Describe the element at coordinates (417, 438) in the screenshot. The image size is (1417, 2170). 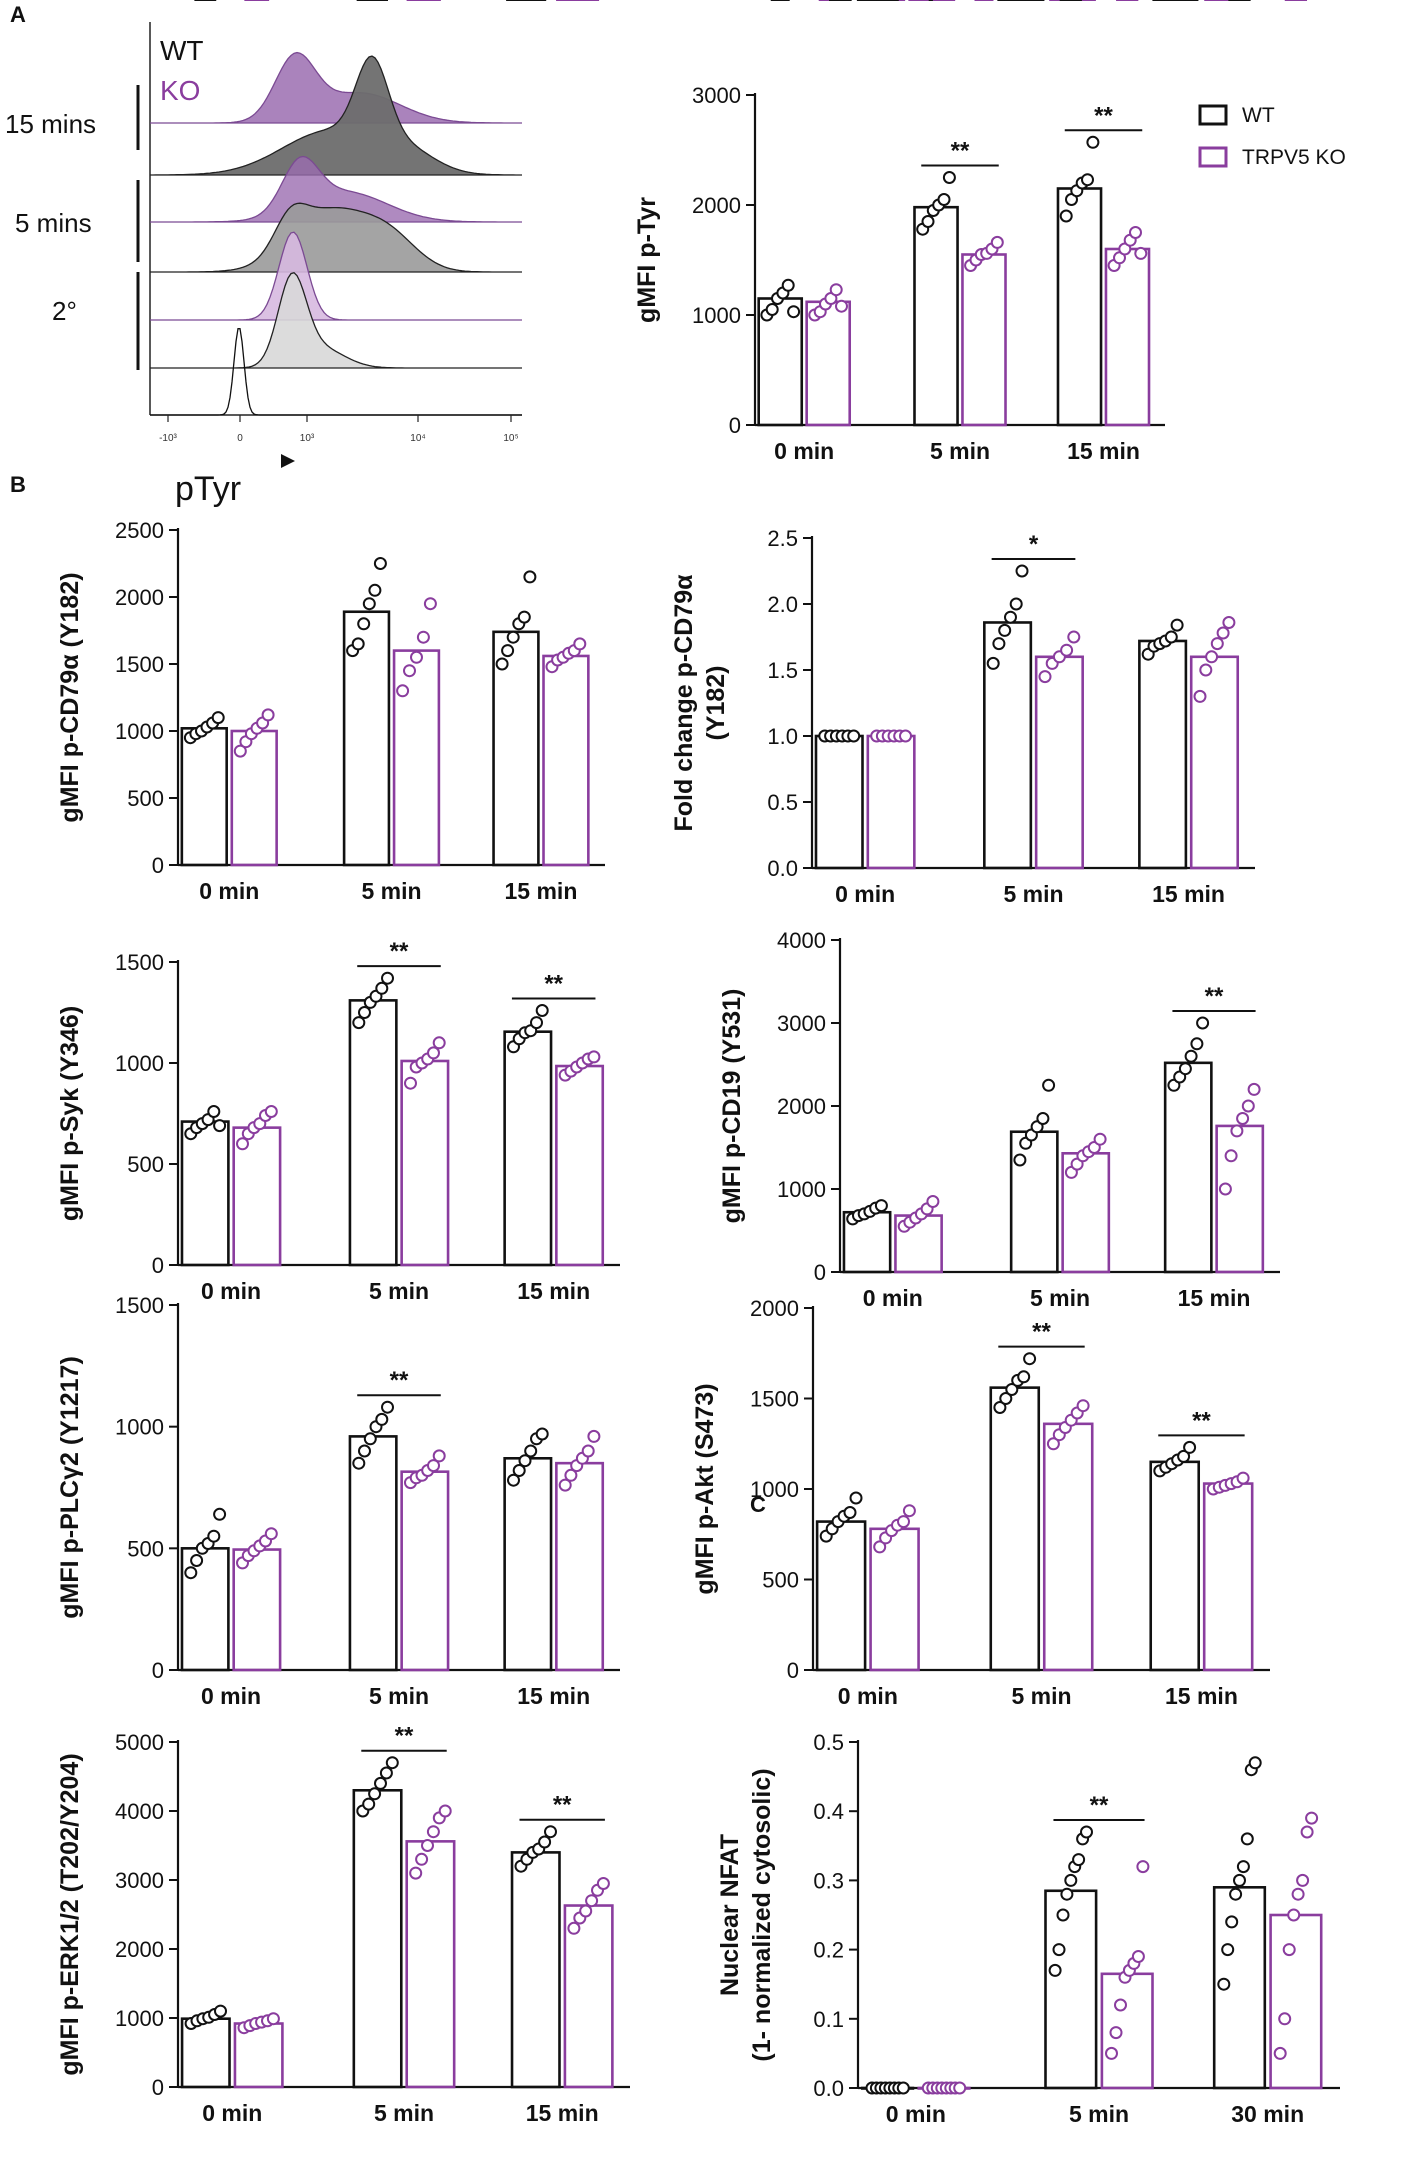
I see `histogram-x-tick-label-3: 10⁴` at that location.